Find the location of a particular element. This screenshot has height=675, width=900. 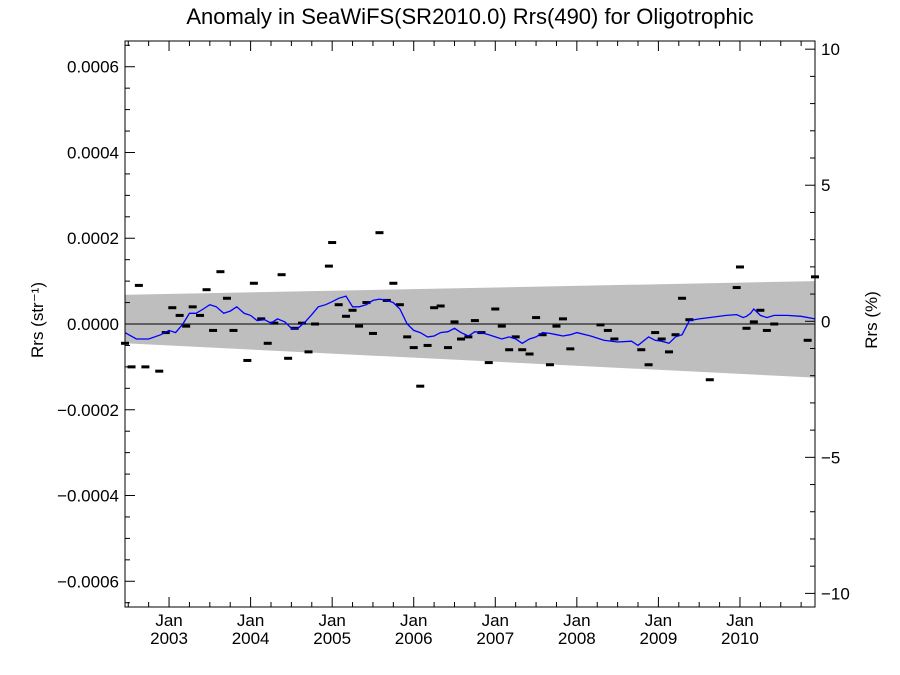

uncertainty-band is located at coordinates (470, 329).